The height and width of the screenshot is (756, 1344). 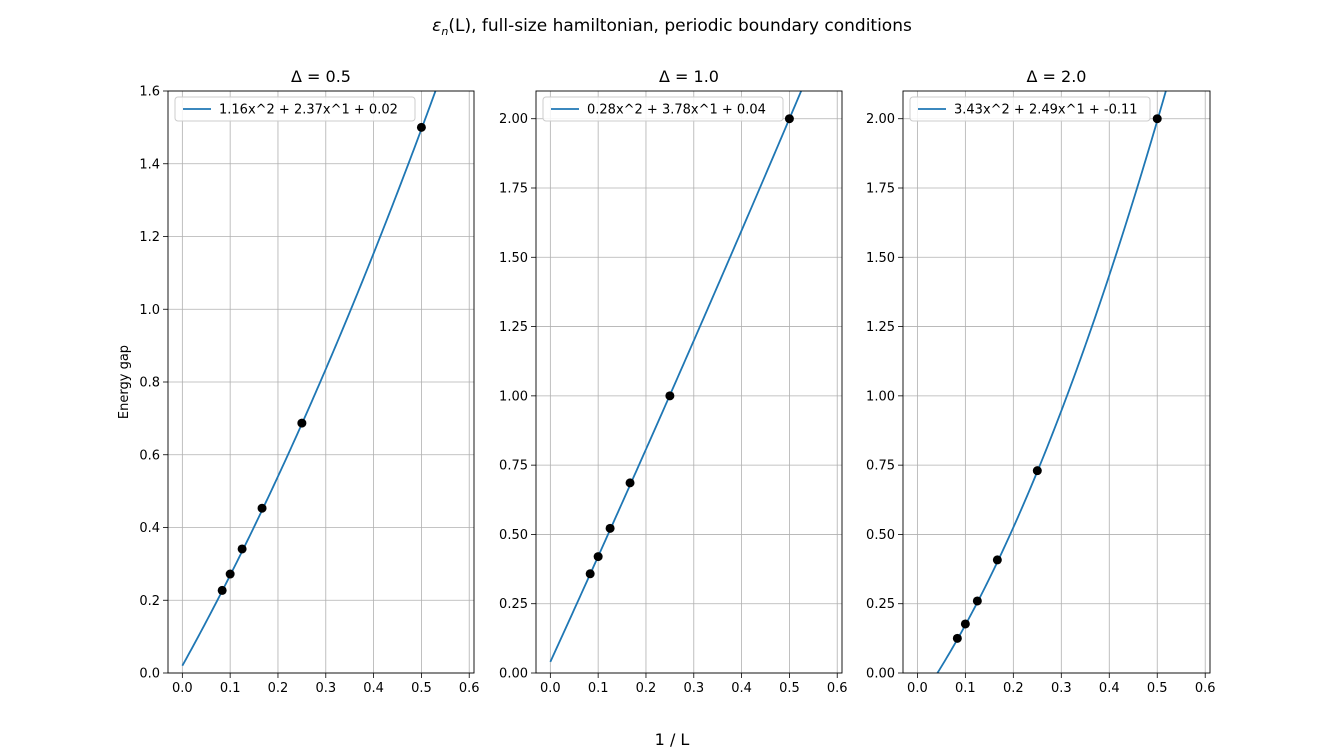 I want to click on y-tick-label: 0.0, so click(x=149, y=674).